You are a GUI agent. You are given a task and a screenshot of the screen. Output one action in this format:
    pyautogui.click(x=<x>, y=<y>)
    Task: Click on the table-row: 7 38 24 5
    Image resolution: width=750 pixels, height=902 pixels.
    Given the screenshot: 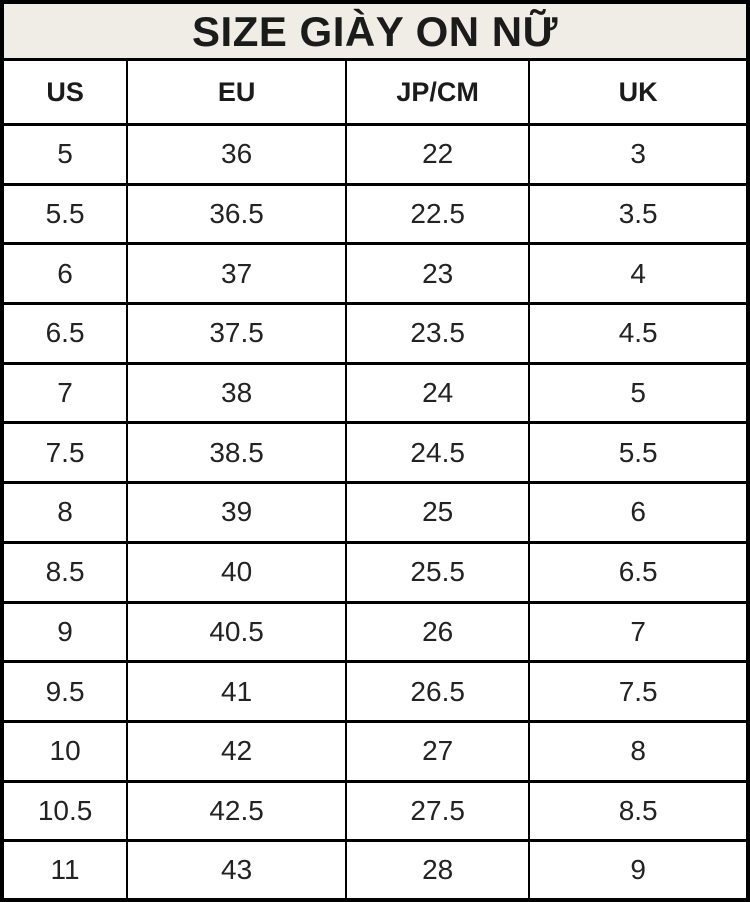 What is the action you would take?
    pyautogui.click(x=375, y=393)
    